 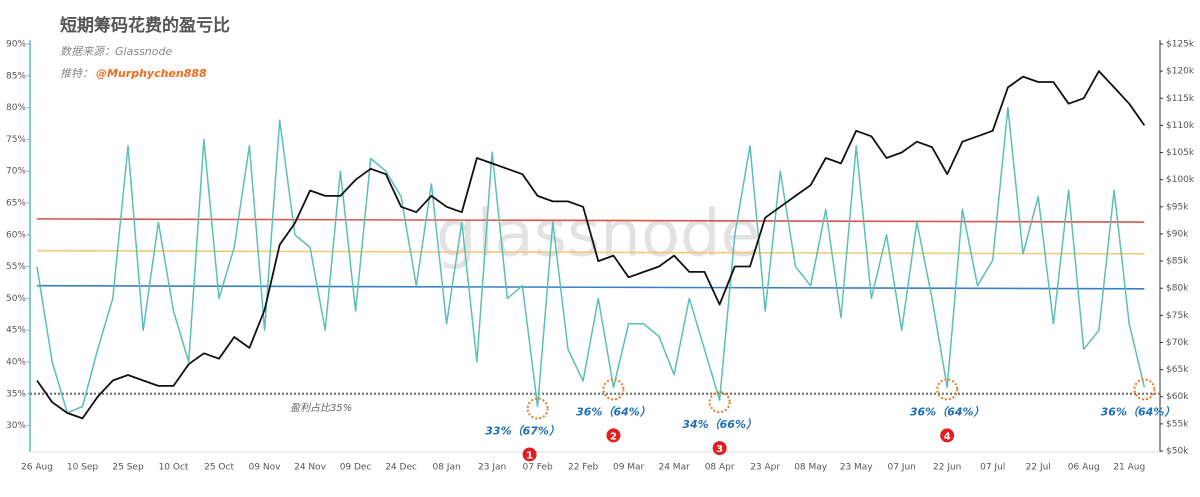 What do you see at coordinates (265, 468) in the screenshot?
I see `x-tick-label: 09 Nov` at bounding box center [265, 468].